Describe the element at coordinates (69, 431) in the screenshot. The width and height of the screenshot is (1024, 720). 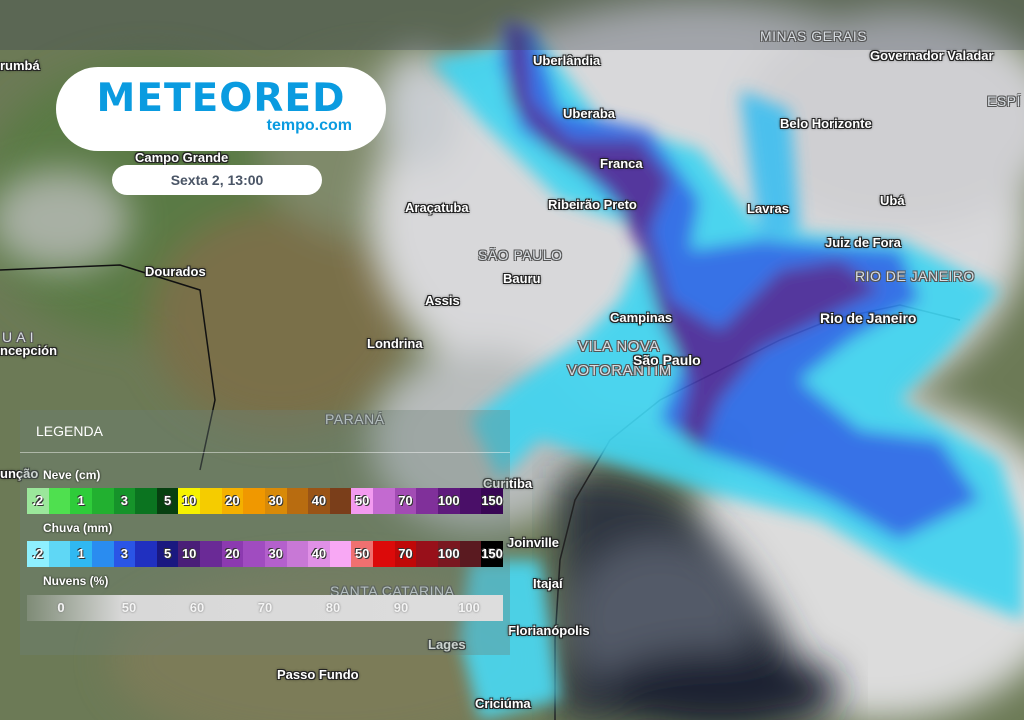
I see `legend-title: LEGENDA` at that location.